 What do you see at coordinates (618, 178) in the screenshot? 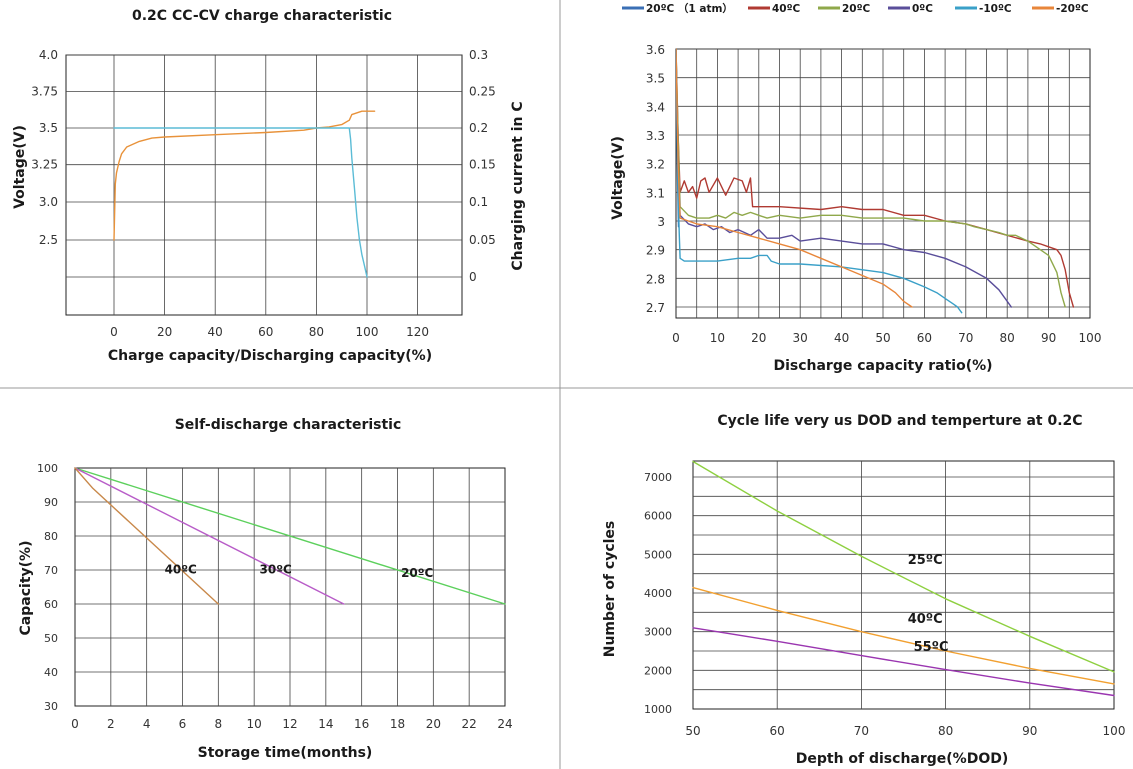
I see `chart2-y-axis-label: Voltage(V)` at bounding box center [618, 178].